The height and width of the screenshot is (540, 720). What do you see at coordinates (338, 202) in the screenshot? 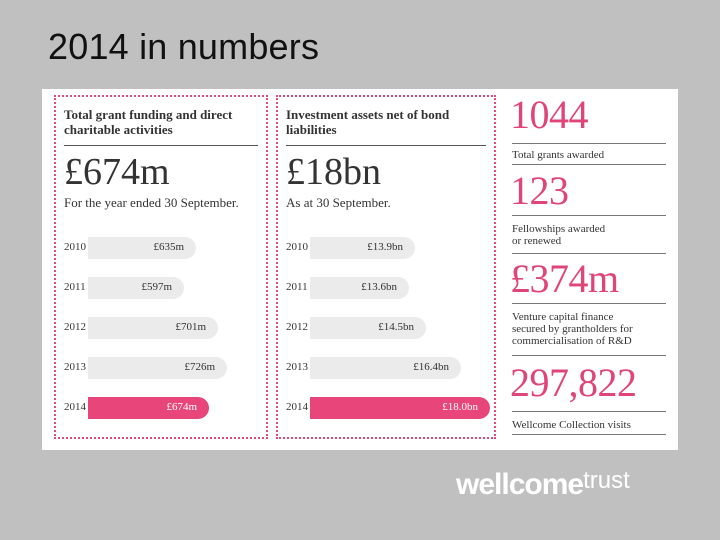
I see `headline-note: As at 30 September.` at bounding box center [338, 202].